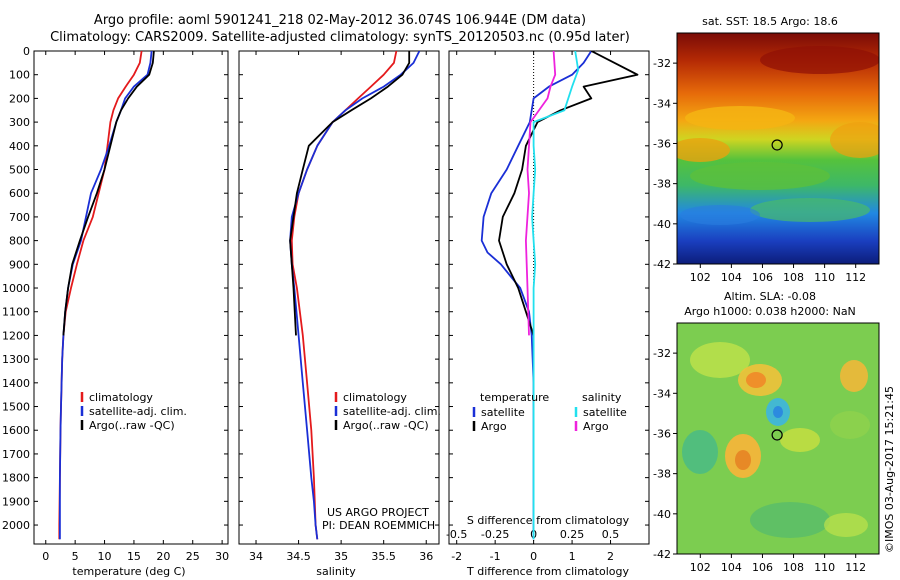 Image resolution: width=900 pixels, height=580 pixels. I want to click on sst-map-ticks: 102 104 106 108 110 112 -32 -34 -36 -38 -40 -42, so click(759, 170).